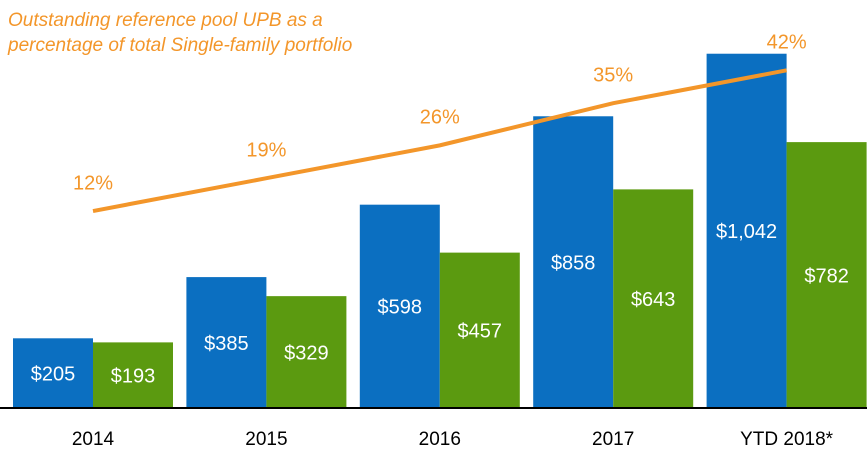 The image size is (867, 456). I want to click on bar-value-label: $858, so click(573, 263).